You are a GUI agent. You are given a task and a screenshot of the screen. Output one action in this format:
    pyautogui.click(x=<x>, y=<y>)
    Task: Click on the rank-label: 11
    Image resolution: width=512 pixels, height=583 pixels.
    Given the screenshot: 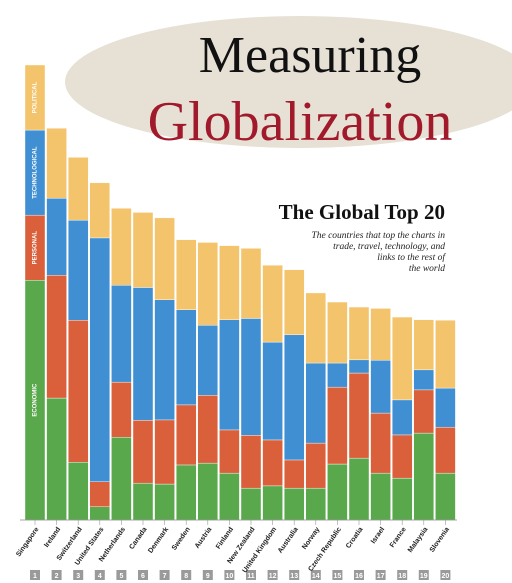 What is the action you would take?
    pyautogui.click(x=251, y=576)
    